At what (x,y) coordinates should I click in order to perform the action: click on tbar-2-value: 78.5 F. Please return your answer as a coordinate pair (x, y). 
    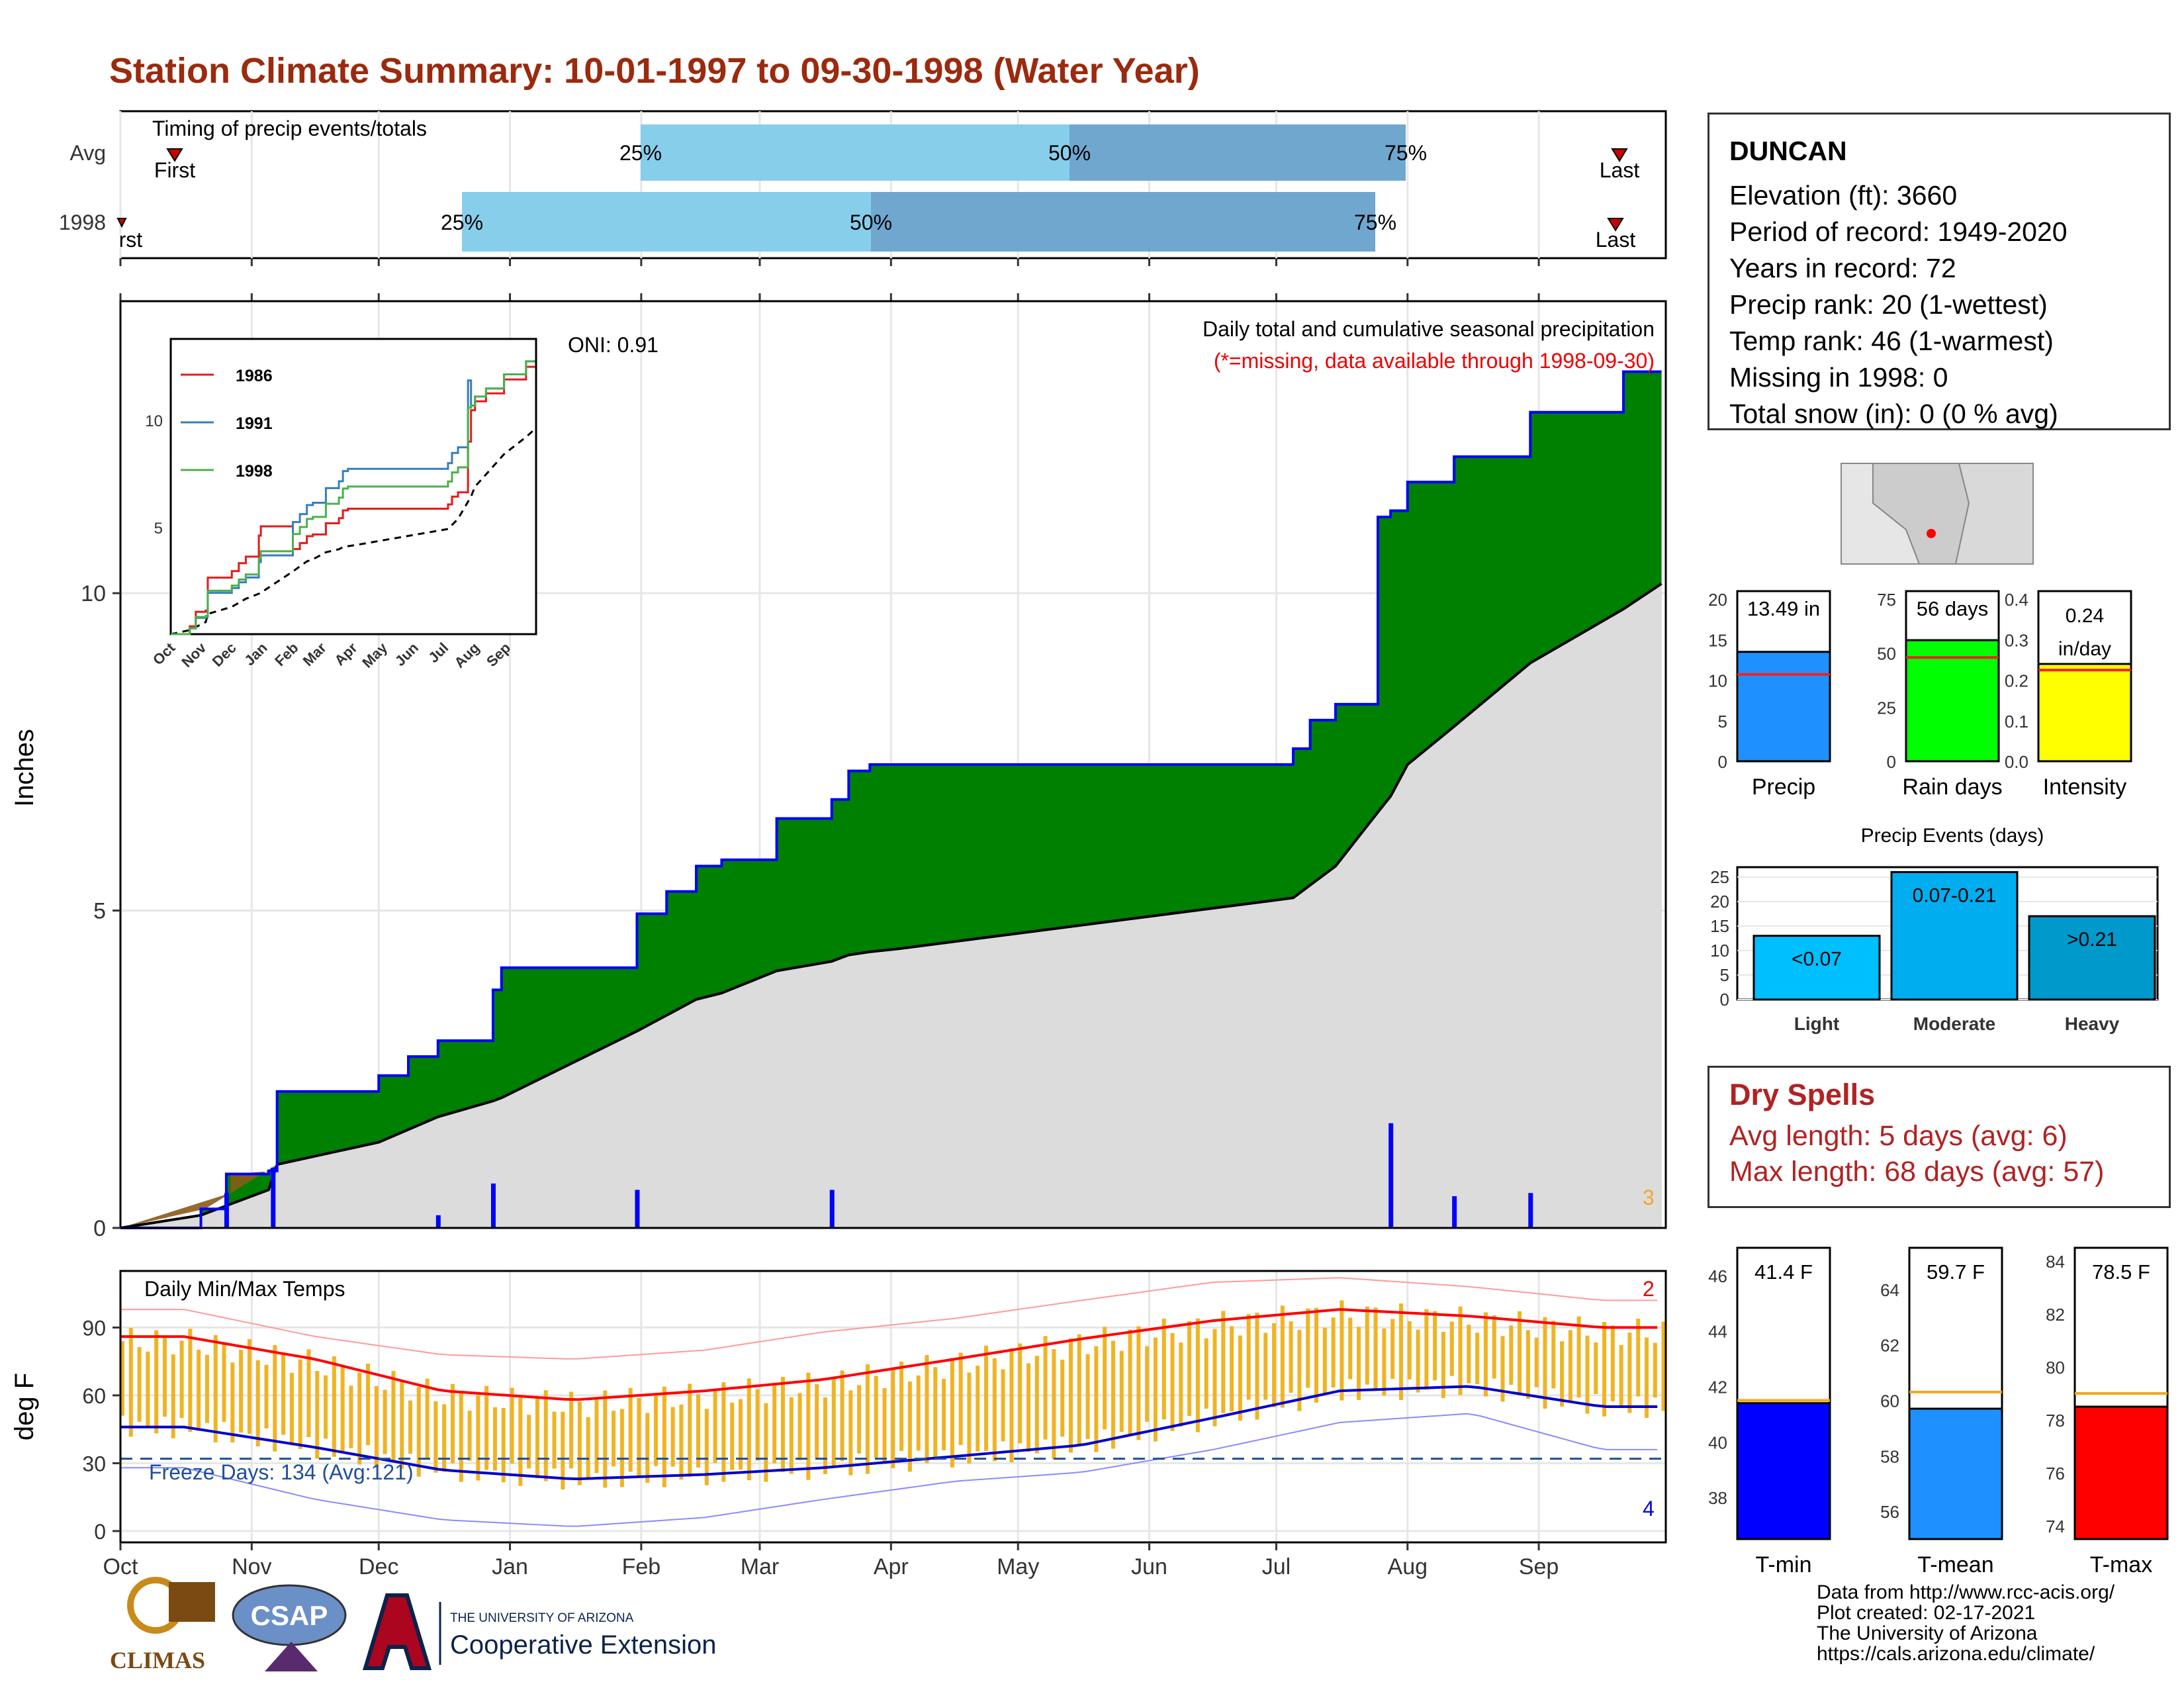
    Looking at the image, I should click on (2121, 1272).